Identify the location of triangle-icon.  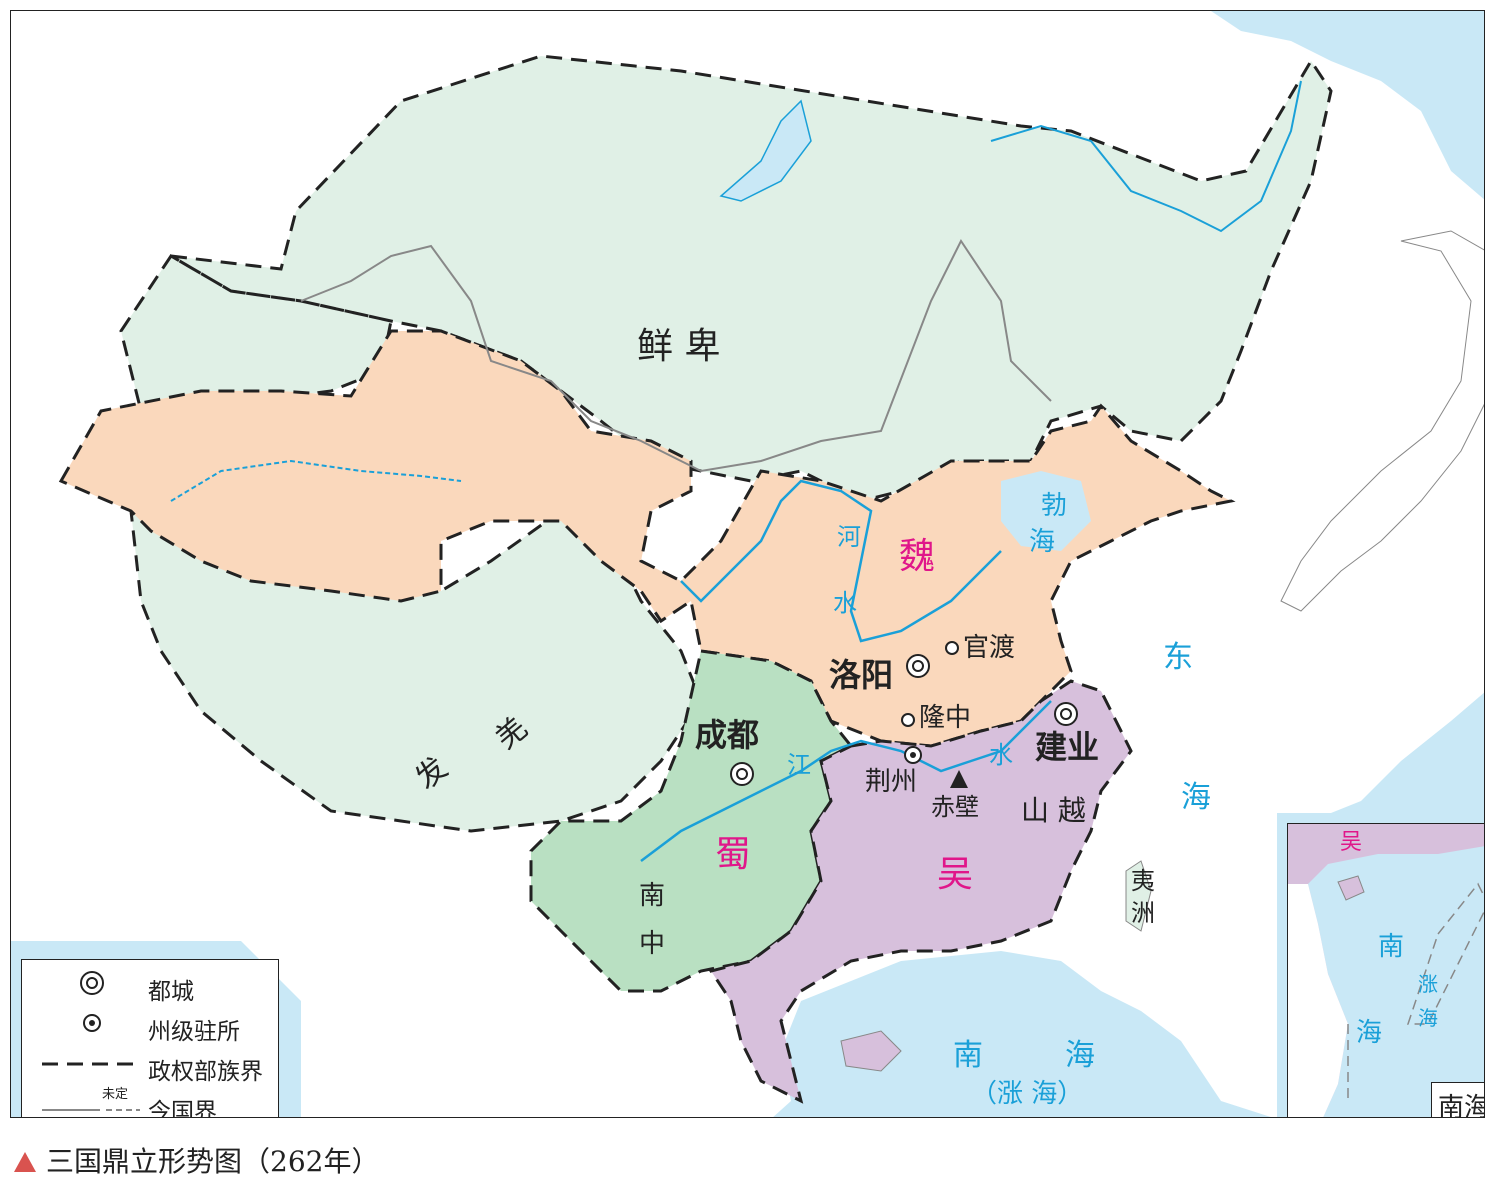
(25, 1162).